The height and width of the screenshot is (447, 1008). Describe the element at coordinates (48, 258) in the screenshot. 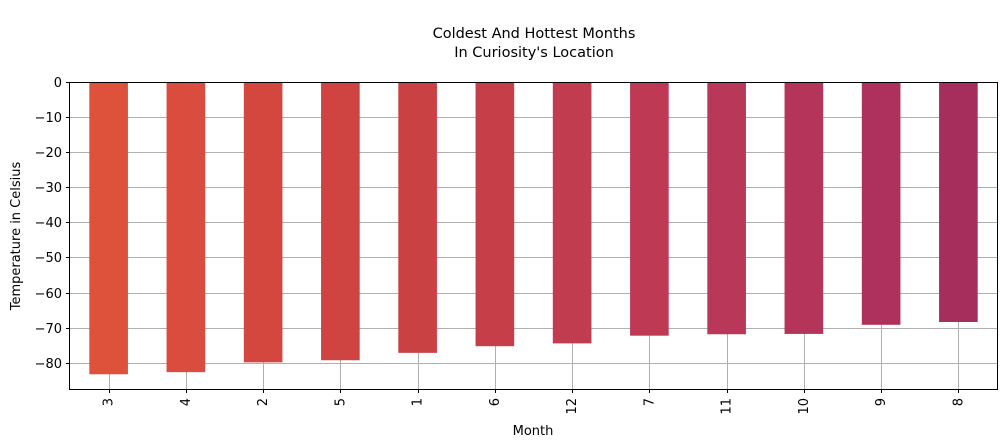

I see `y-tick-label: −50` at that location.